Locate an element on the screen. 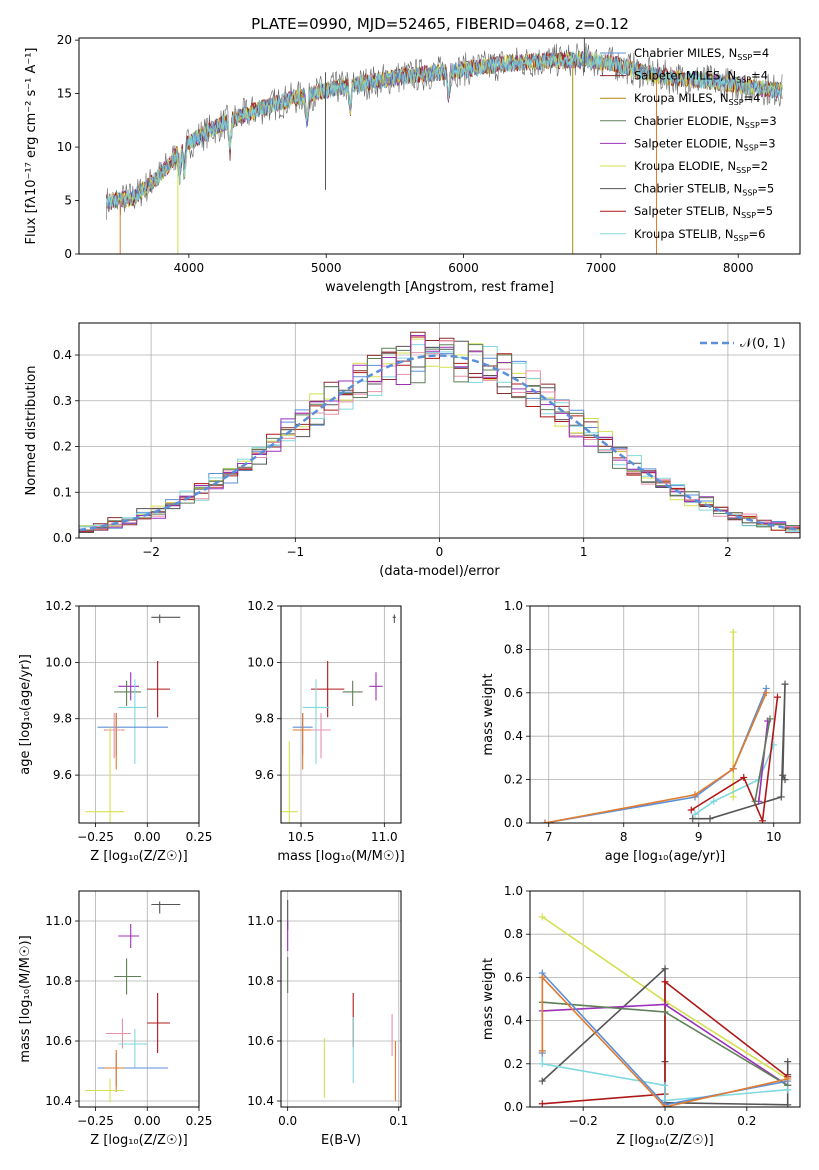 This screenshot has width=819, height=1170. x-tick-label: −0.25 is located at coordinates (95, 837).